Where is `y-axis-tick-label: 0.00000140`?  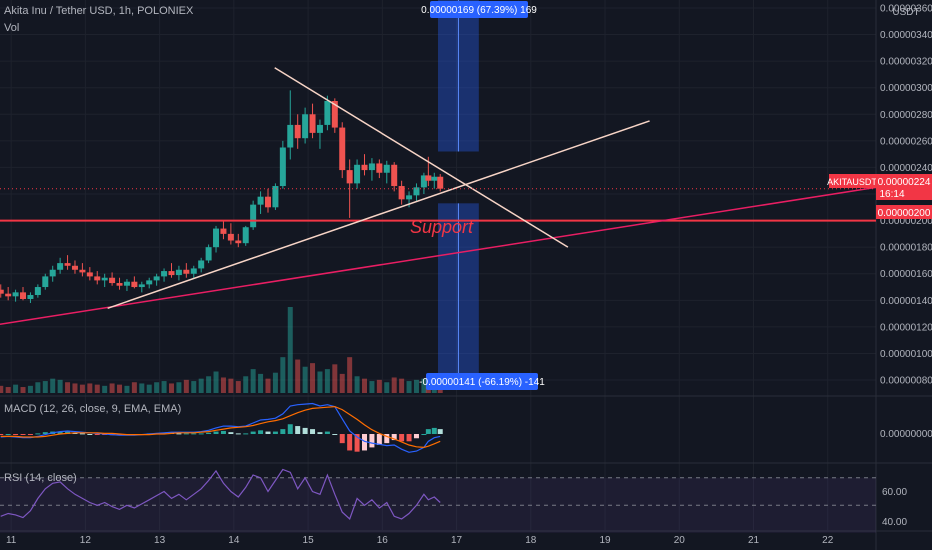
y-axis-tick-label: 0.00000140 is located at coordinates (906, 301).